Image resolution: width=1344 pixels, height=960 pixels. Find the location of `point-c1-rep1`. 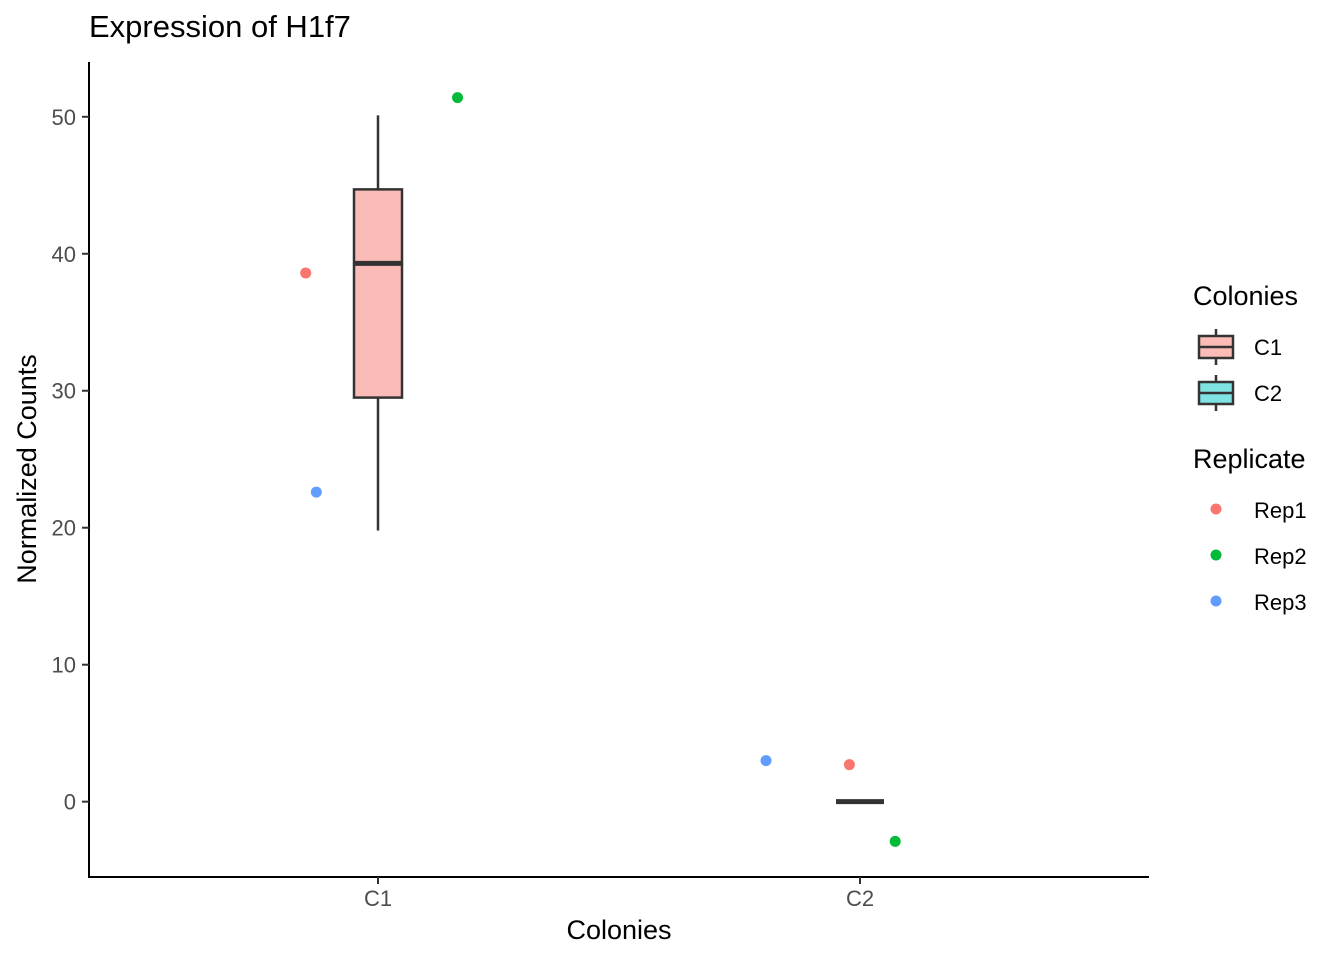

point-c1-rep1 is located at coordinates (306, 273).